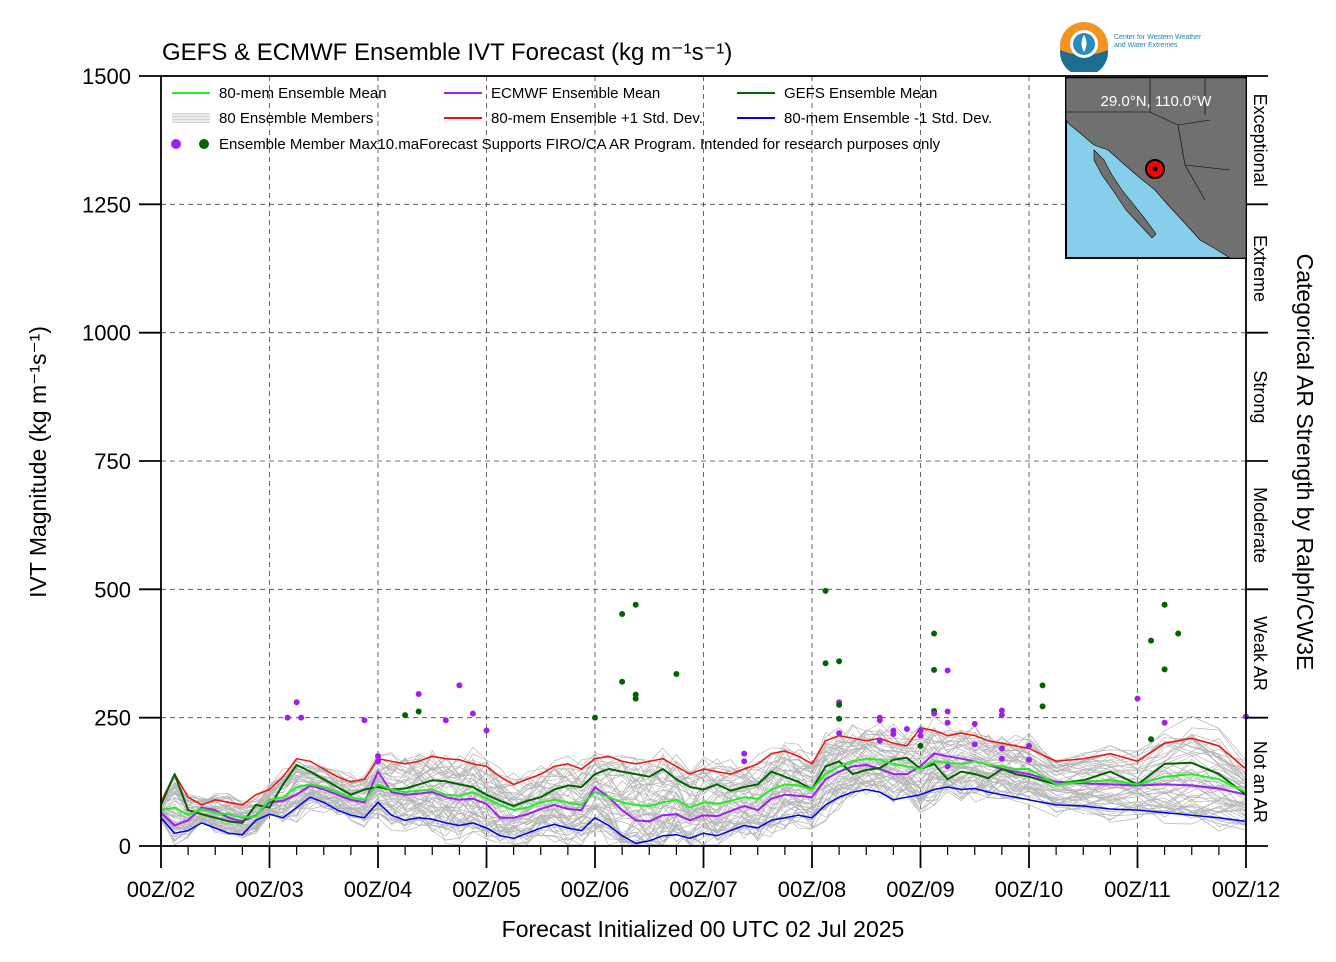 This screenshot has width=1336, height=962. Describe the element at coordinates (38, 462) in the screenshot. I see `y-axis-label: IVT Magnitude (kg m⁻¹s⁻¹)` at that location.